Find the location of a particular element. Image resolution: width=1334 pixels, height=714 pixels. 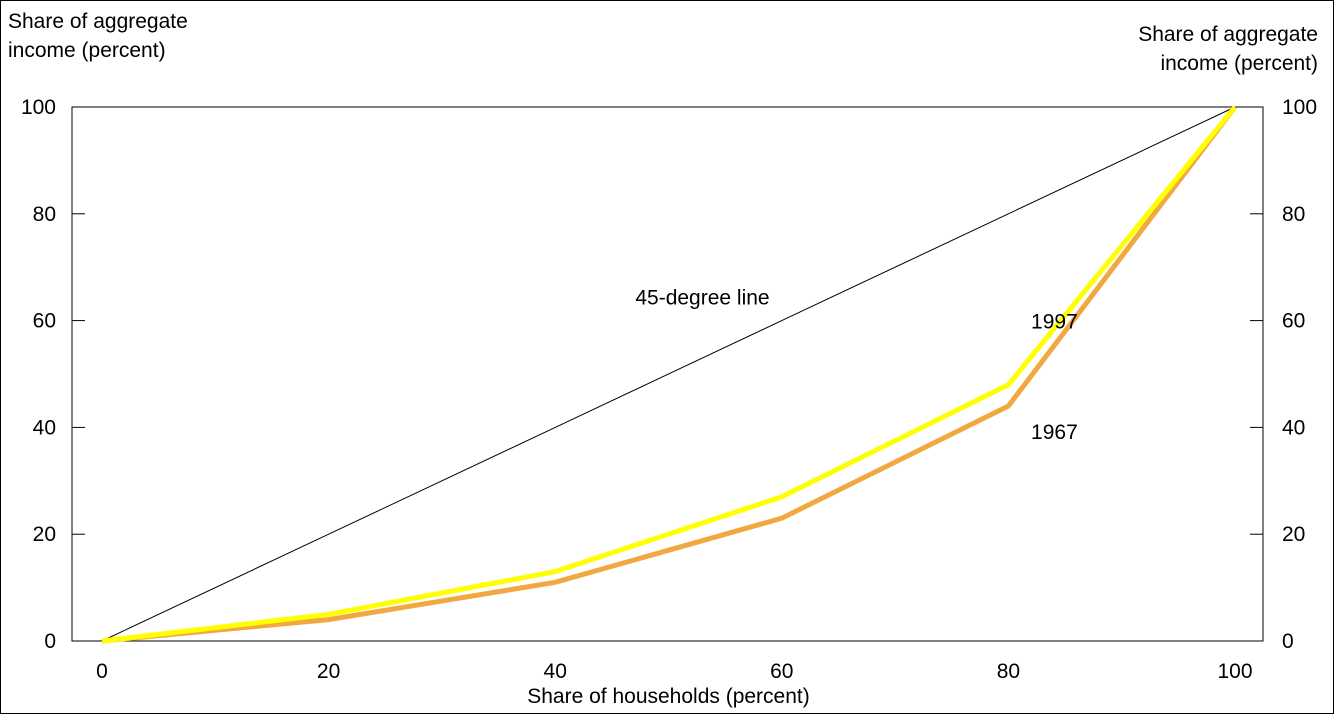

y-tick-label-right-0: 0 is located at coordinates (1288, 641).